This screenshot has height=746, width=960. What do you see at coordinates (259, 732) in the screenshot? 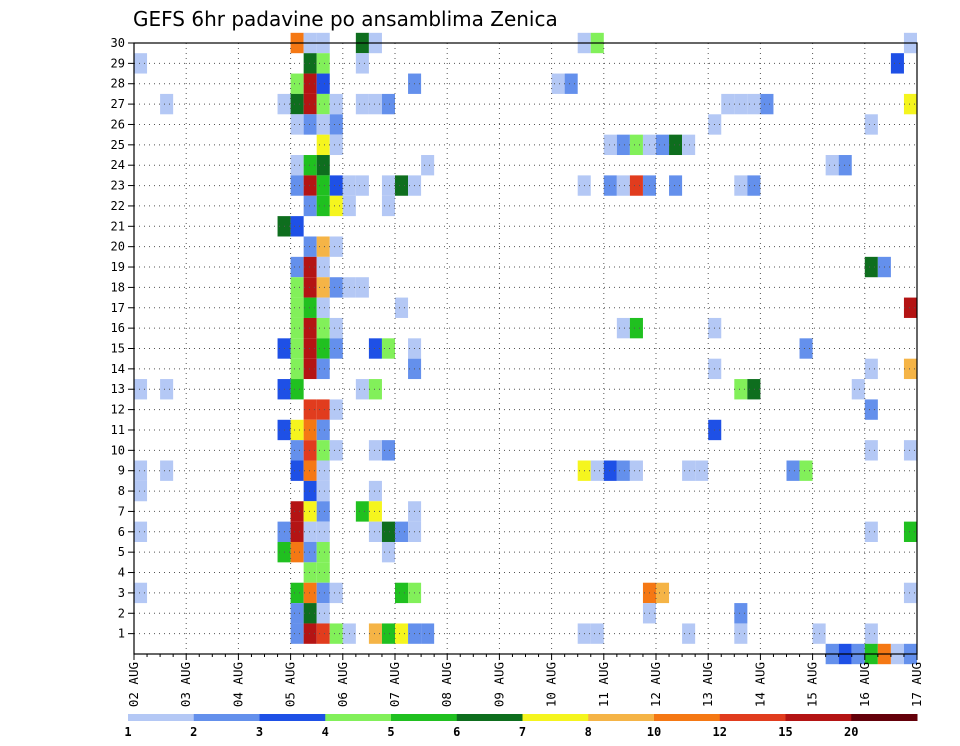
I see `colorbar-tick-label: 3` at bounding box center [259, 732].